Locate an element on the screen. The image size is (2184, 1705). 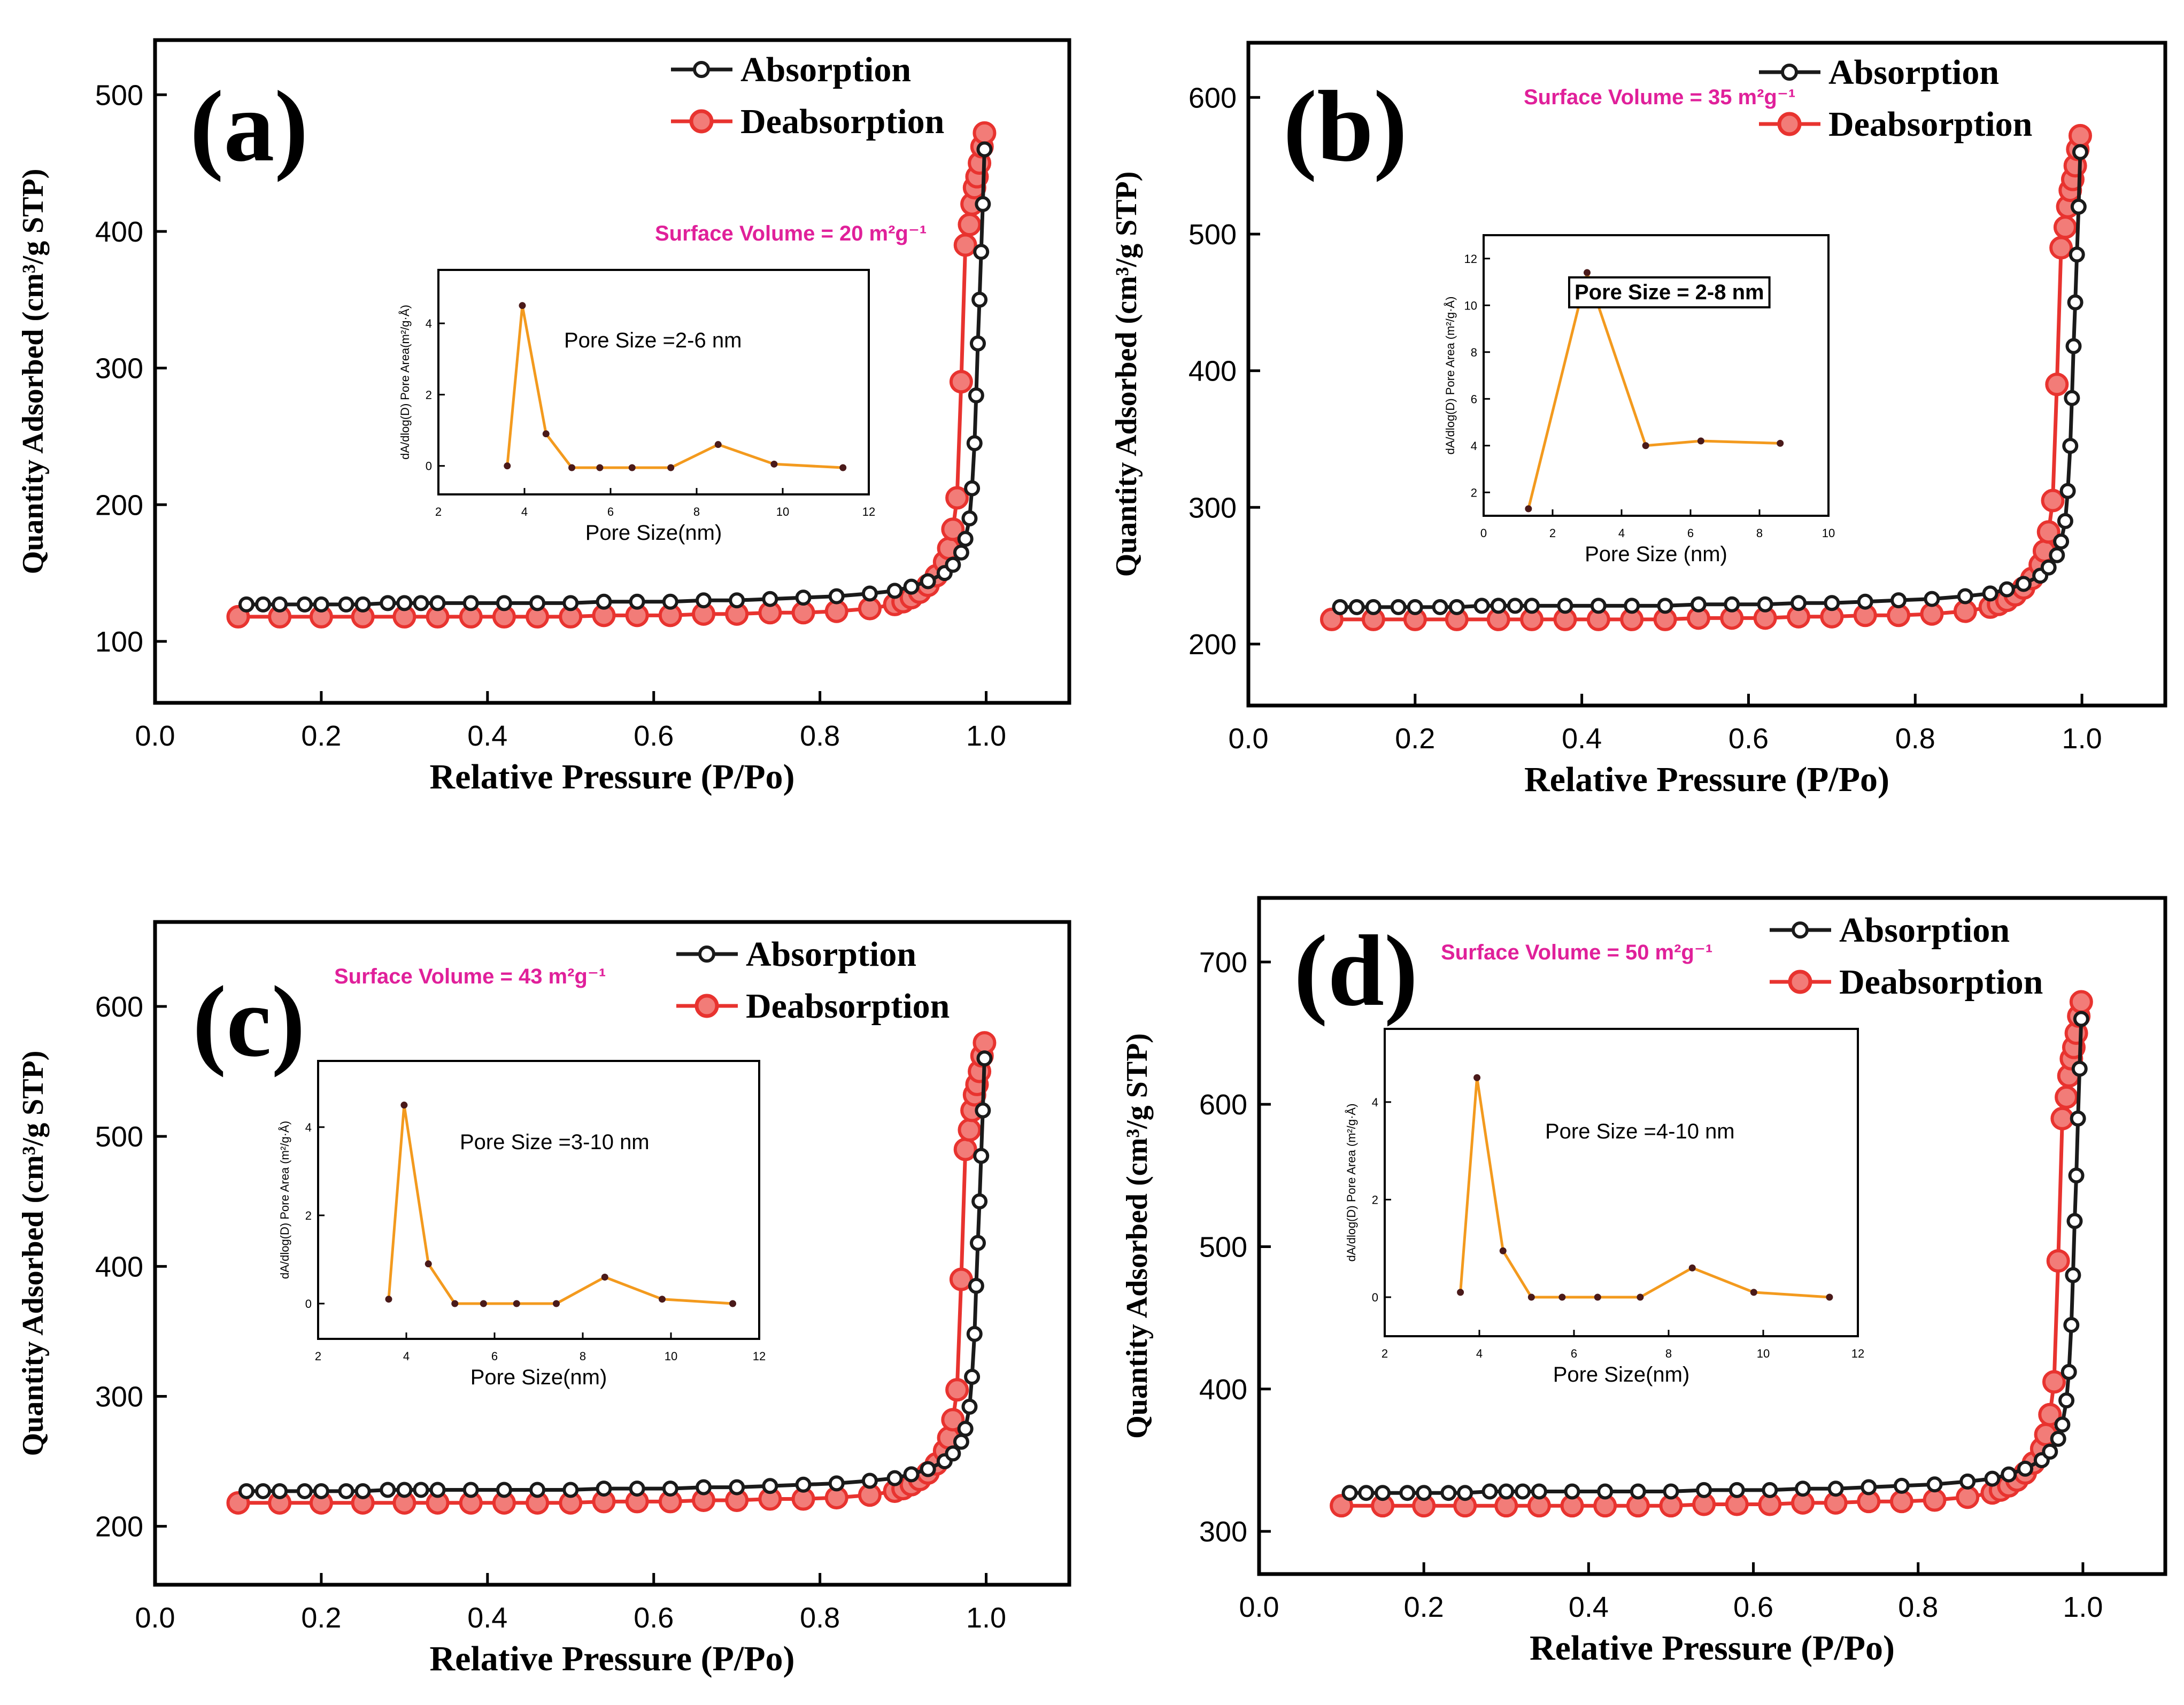
surface-volume-note: Surface Volume = 20 m²g⁻¹ is located at coordinates (791, 233).